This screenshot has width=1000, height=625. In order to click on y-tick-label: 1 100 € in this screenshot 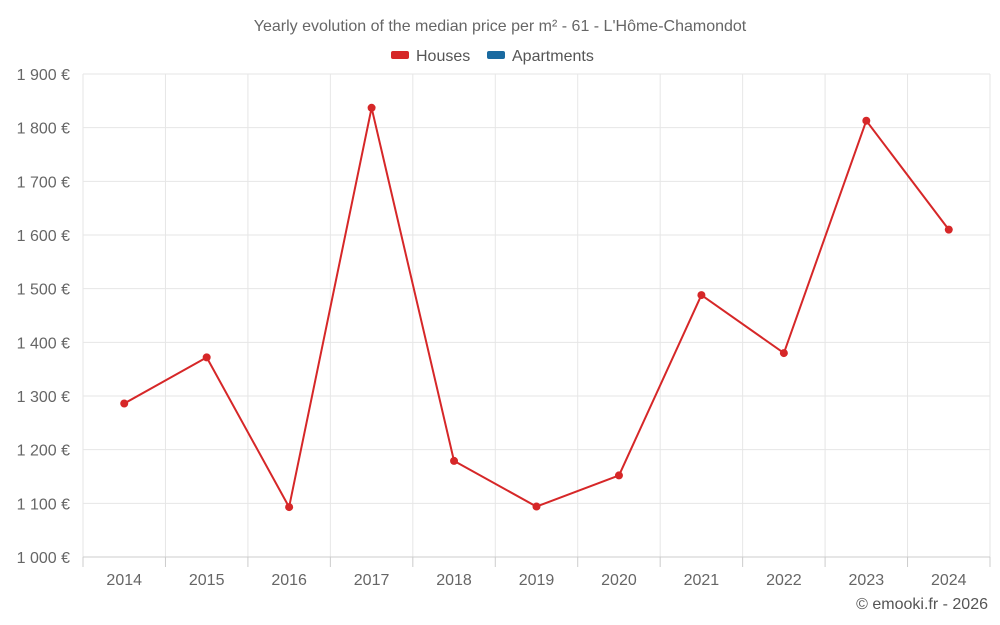, I will do `click(43, 504)`.